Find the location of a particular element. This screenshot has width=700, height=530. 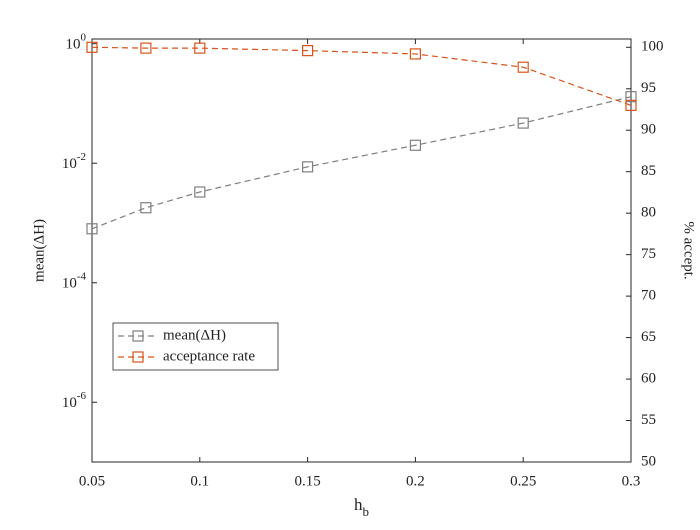

x-axis-label: hb is located at coordinates (361, 507).